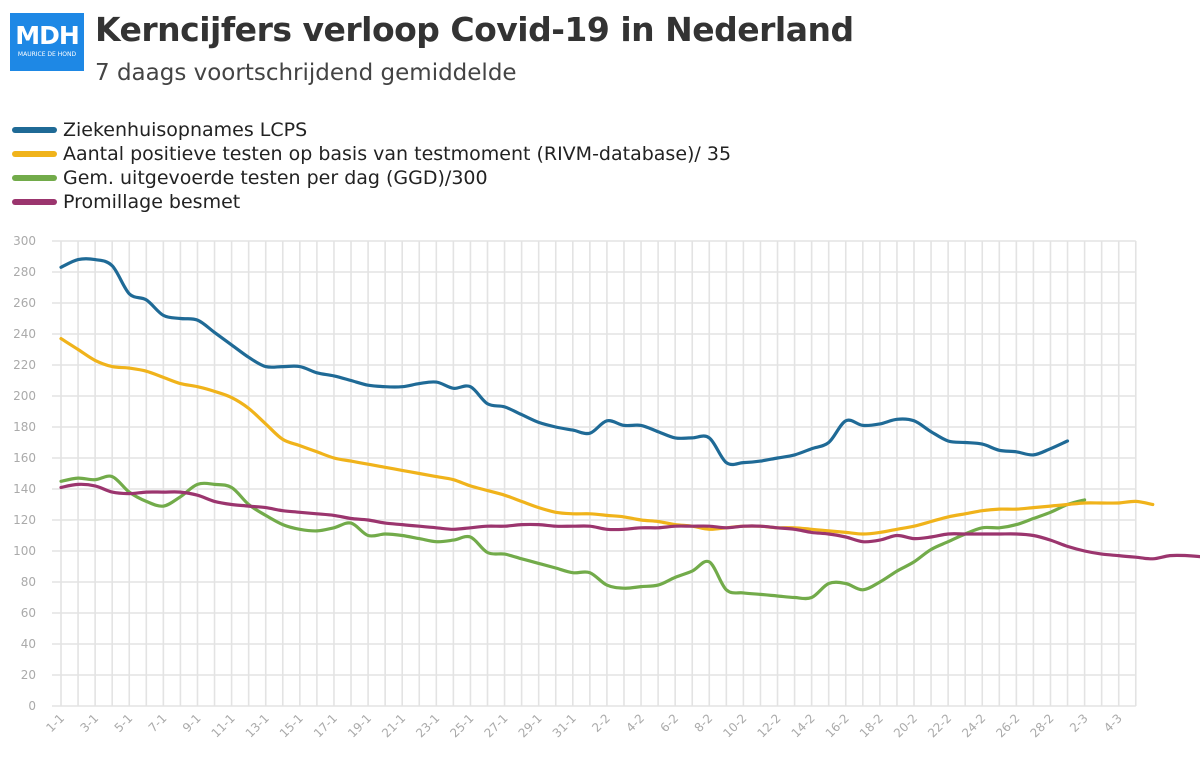  Describe the element at coordinates (359, 725) in the screenshot. I see `x-tick-label: 19-1` at that location.